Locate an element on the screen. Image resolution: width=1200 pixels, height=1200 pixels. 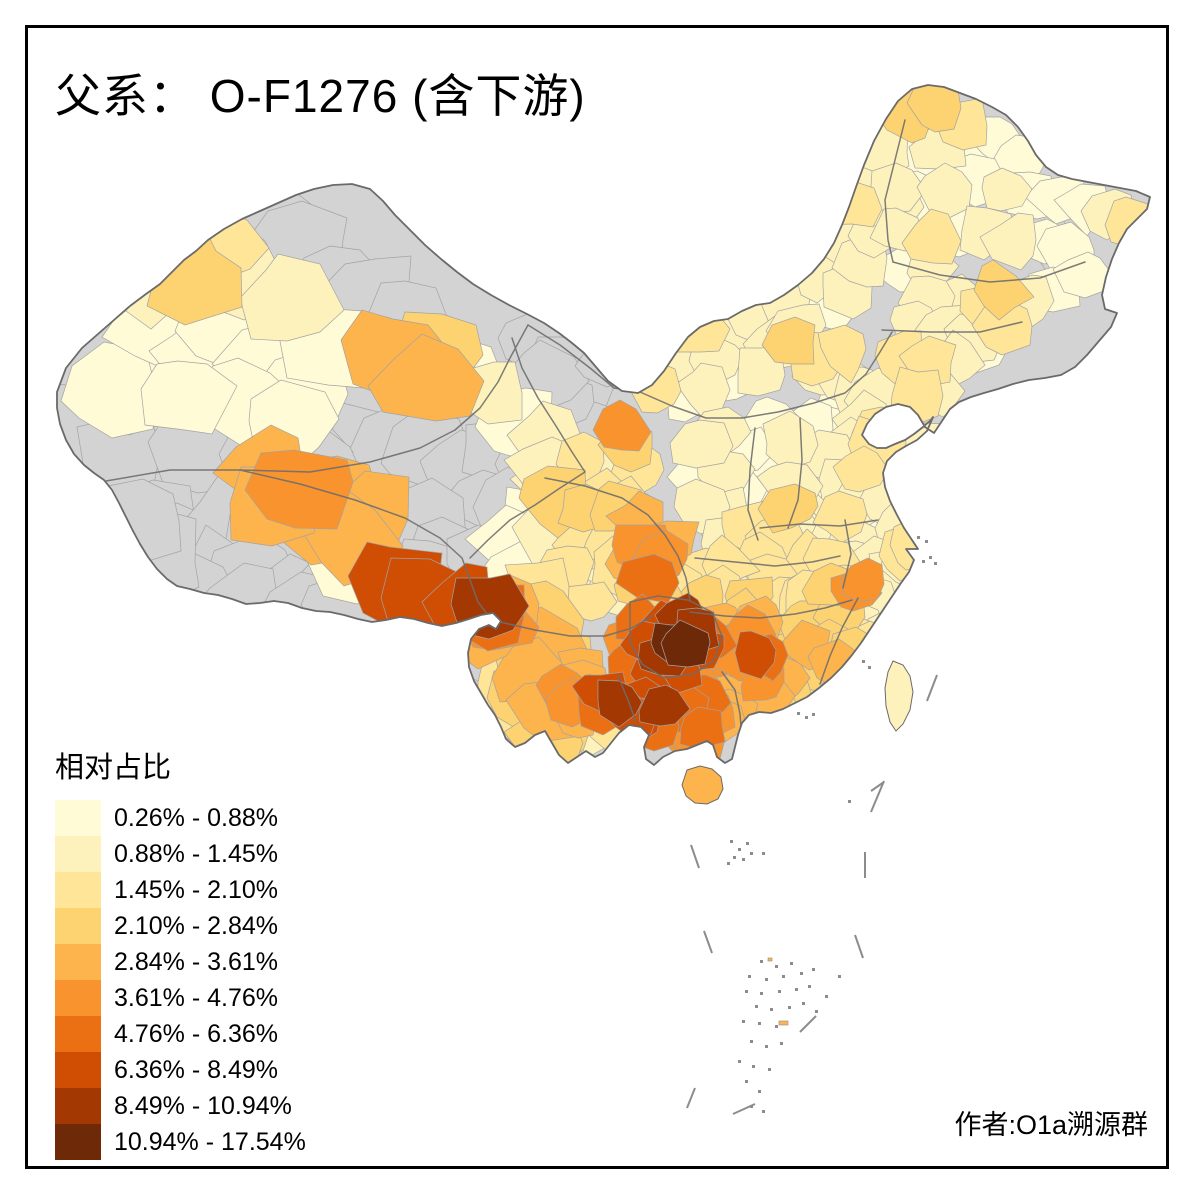
sea-islands-dashline is located at coordinates (812, 825).